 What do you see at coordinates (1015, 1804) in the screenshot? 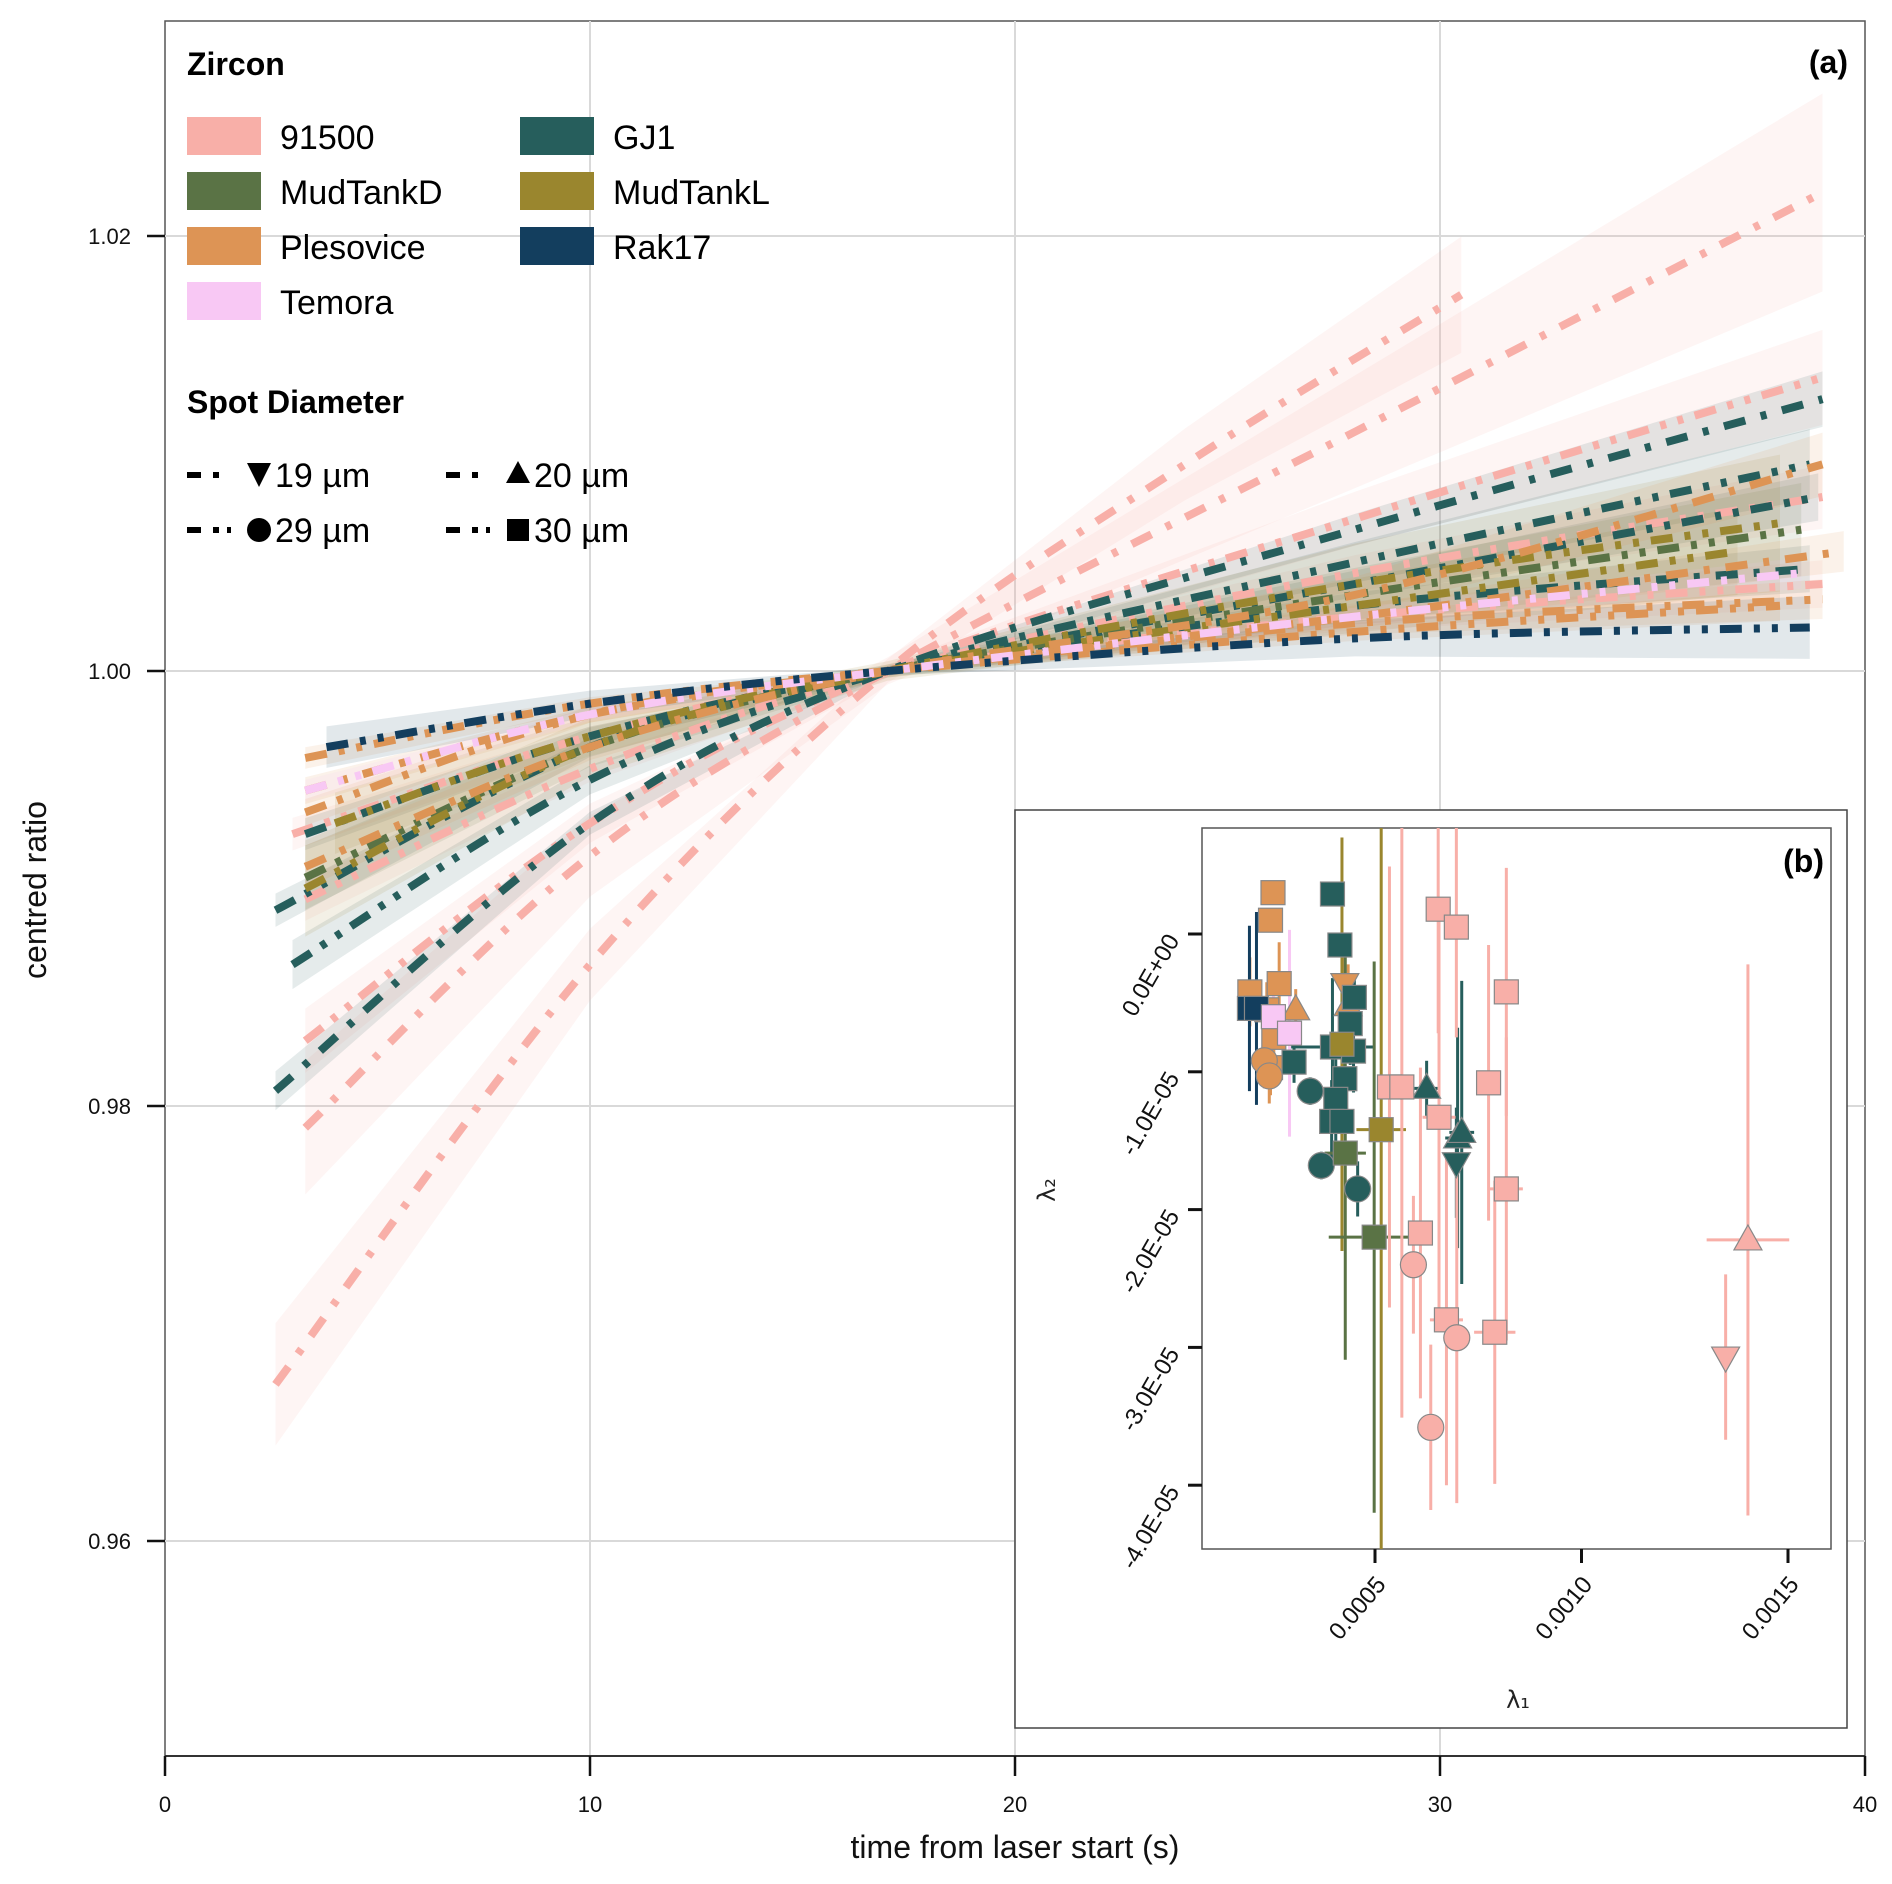
I see `x-tick-label: 20` at bounding box center [1015, 1804].